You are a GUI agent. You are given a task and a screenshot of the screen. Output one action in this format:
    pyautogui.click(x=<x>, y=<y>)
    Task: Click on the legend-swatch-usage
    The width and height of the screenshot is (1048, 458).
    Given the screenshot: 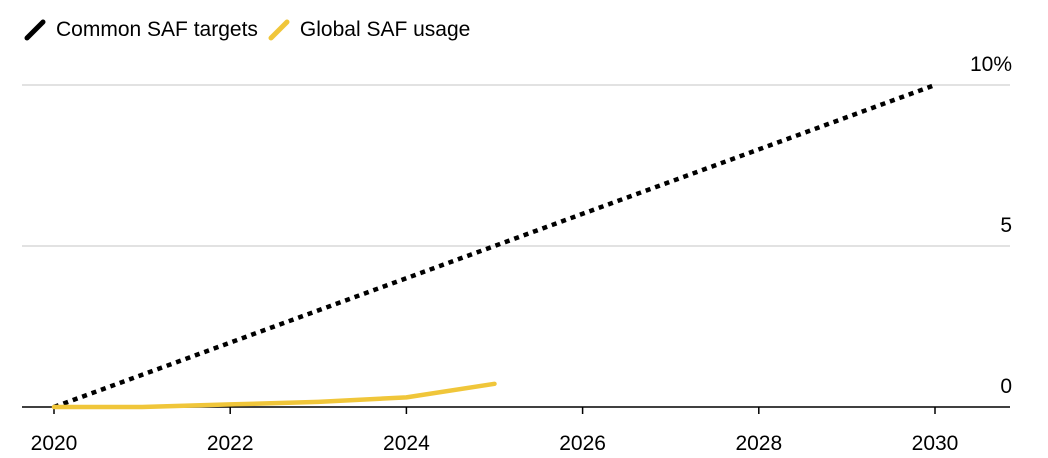 What is the action you would take?
    pyautogui.click(x=279, y=30)
    